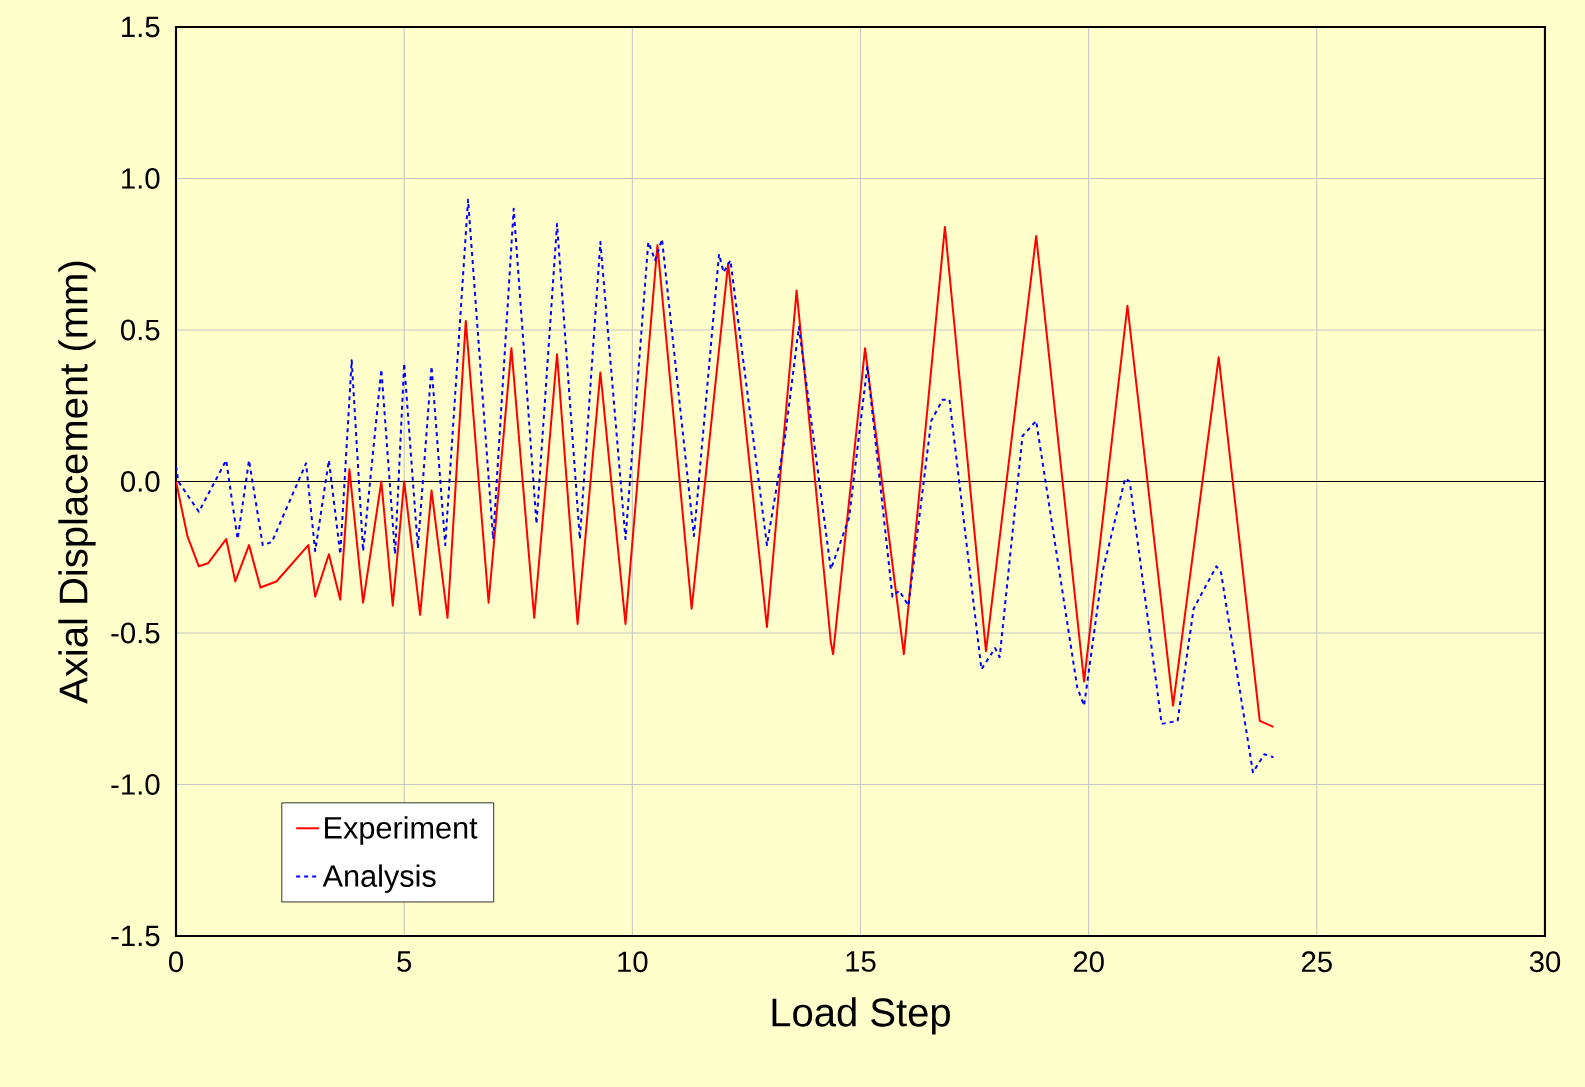 The image size is (1585, 1087). Describe the element at coordinates (141, 27) in the screenshot. I see `y-tick-label: 1.5` at that location.